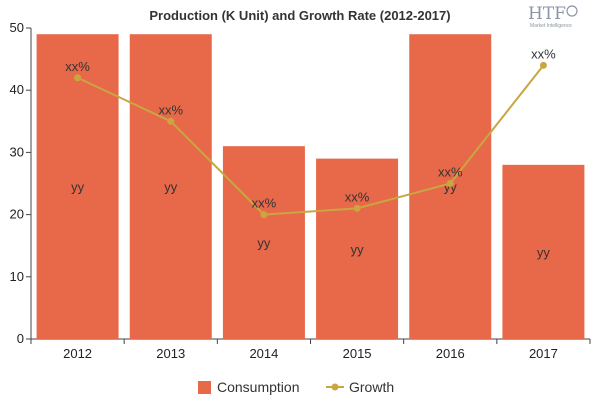  Describe the element at coordinates (547, 14) in the screenshot. I see `logo-text: HTF` at that location.